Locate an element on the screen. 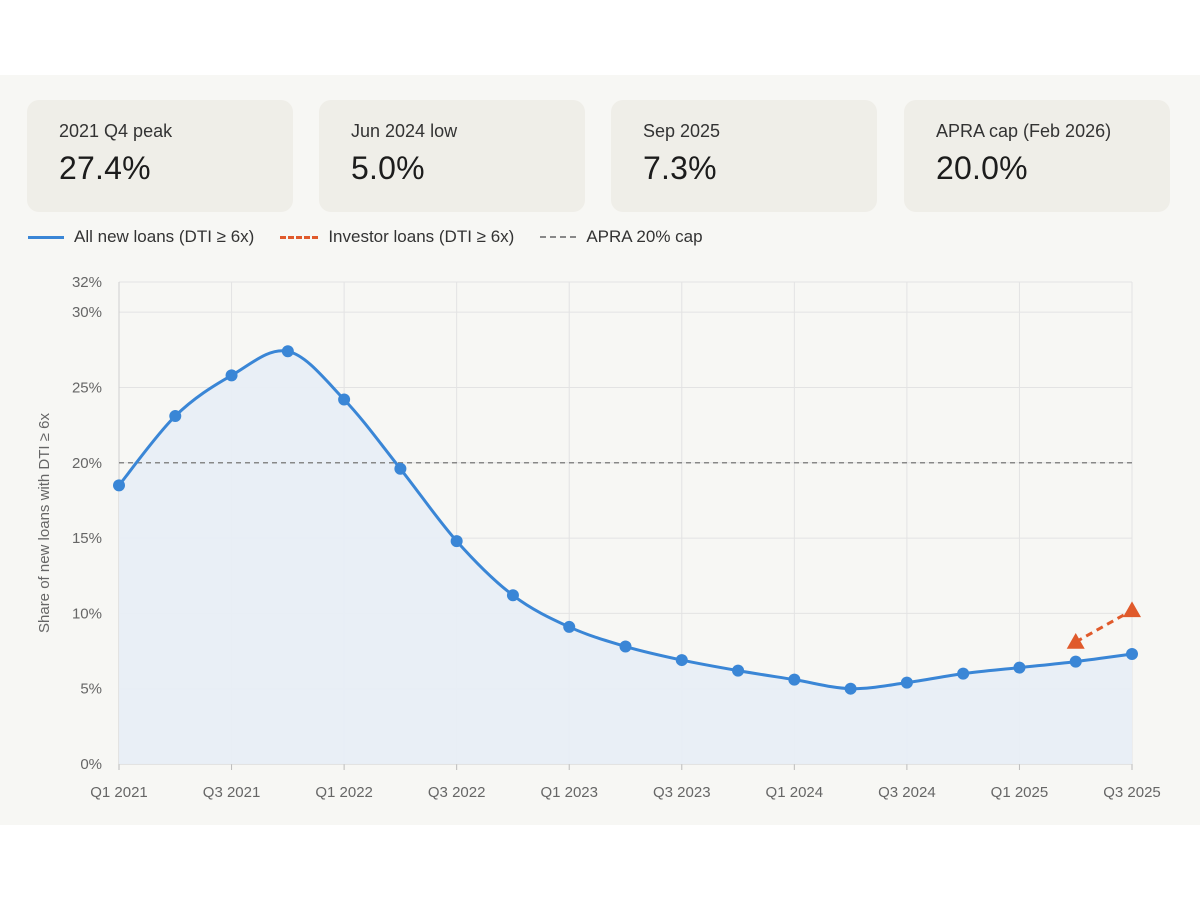 The width and height of the screenshot is (1200, 900). legend-label-apra-cap: APRA 20% cap is located at coordinates (644, 236).